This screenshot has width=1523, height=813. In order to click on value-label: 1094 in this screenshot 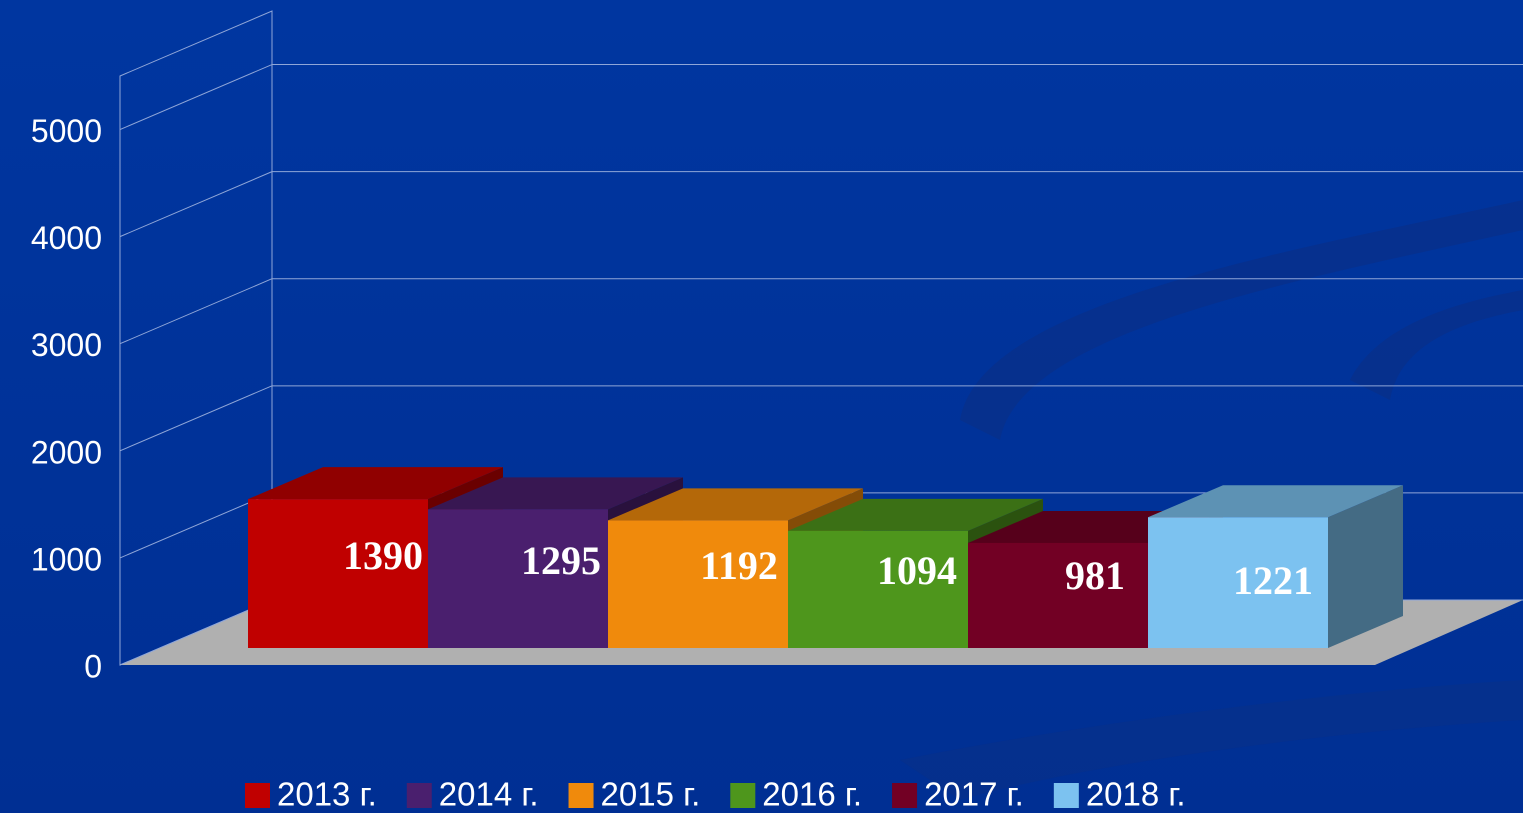, I will do `click(917, 570)`.